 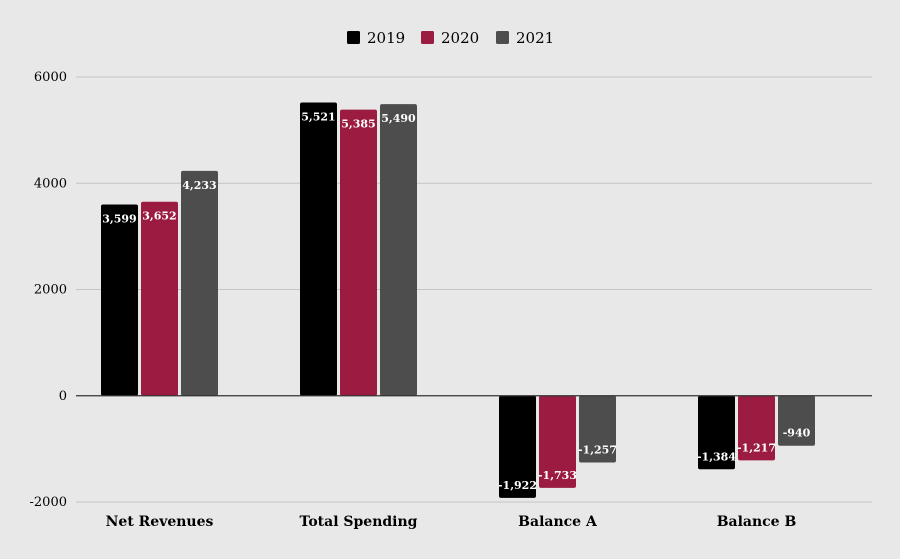 I want to click on category-label: Net Revenues, so click(x=160, y=522).